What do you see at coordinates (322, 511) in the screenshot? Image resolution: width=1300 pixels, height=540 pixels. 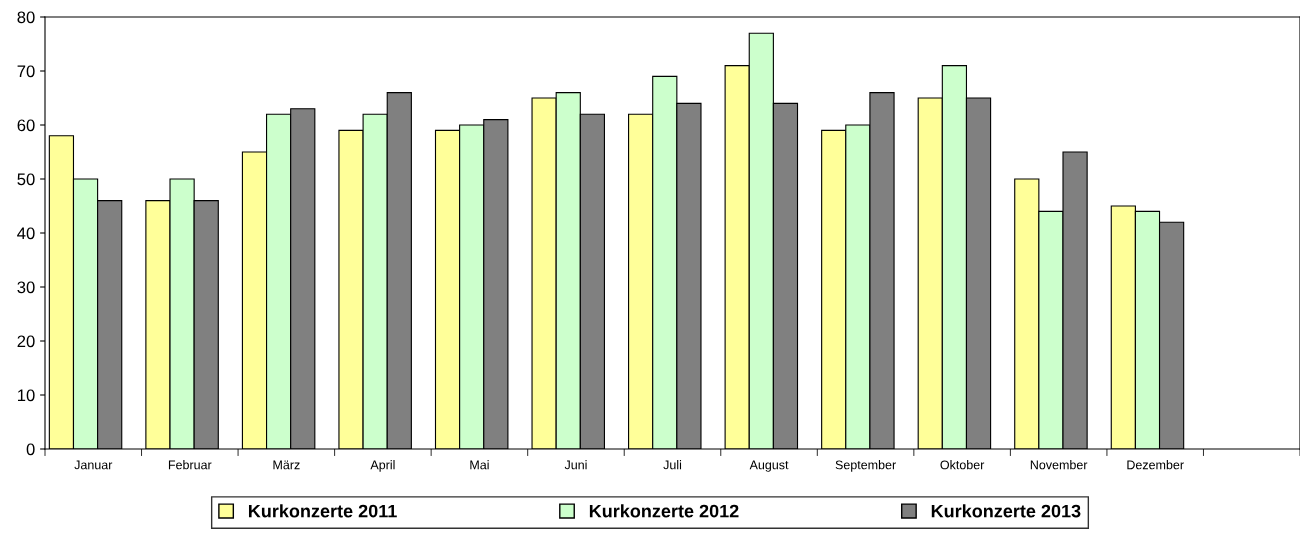 I see `legend-label: Kurkonzerte 2011` at bounding box center [322, 511].